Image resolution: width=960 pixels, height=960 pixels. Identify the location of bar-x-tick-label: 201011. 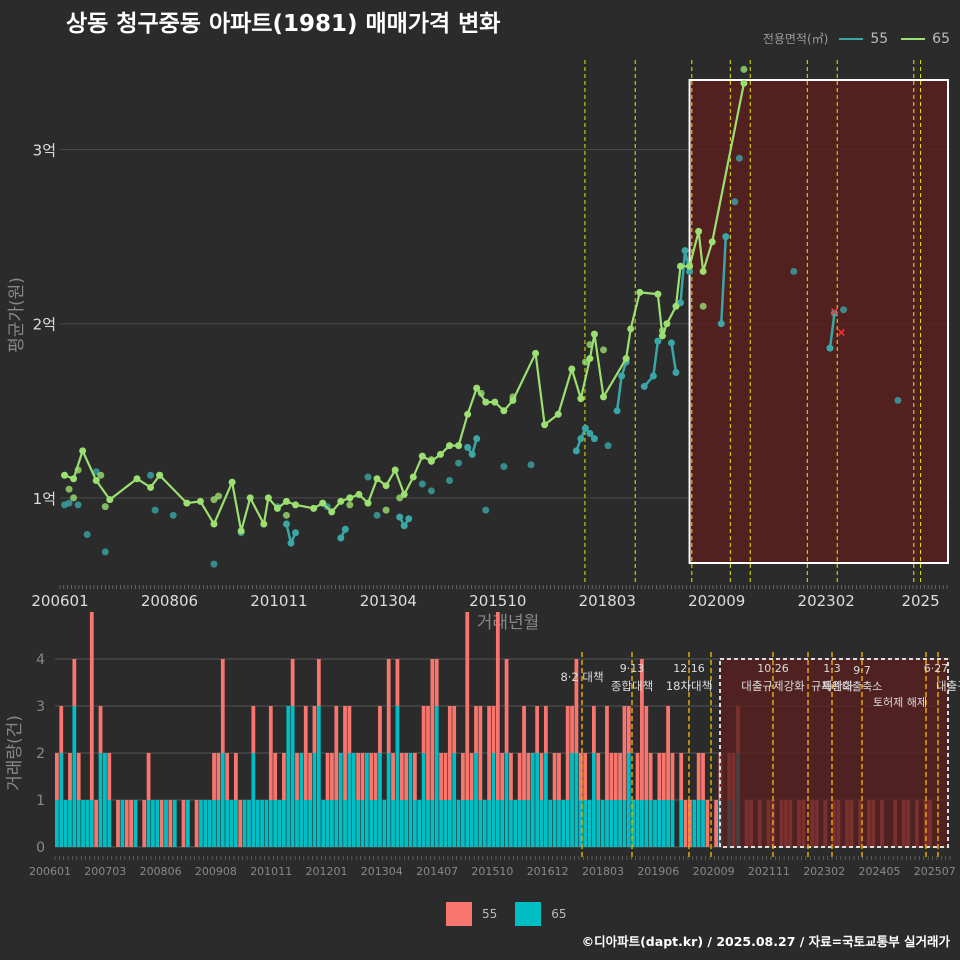
(271, 871).